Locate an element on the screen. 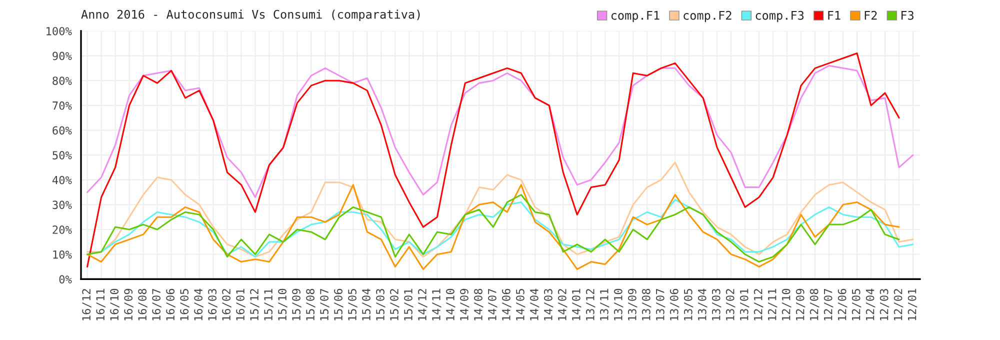 The height and width of the screenshot is (340, 1000). x-tick-label: 14/04 is located at coordinates (535, 304).